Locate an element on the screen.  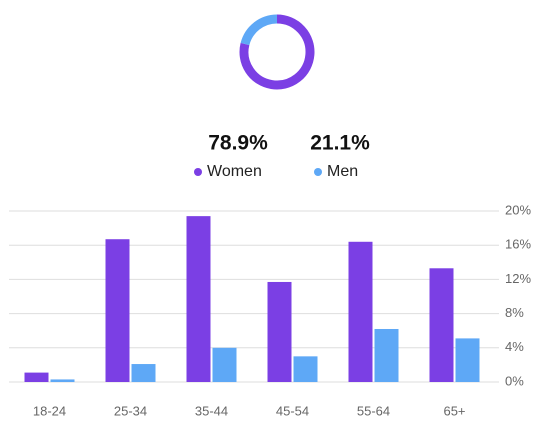
y-tick-label: 12% is located at coordinates (518, 278).